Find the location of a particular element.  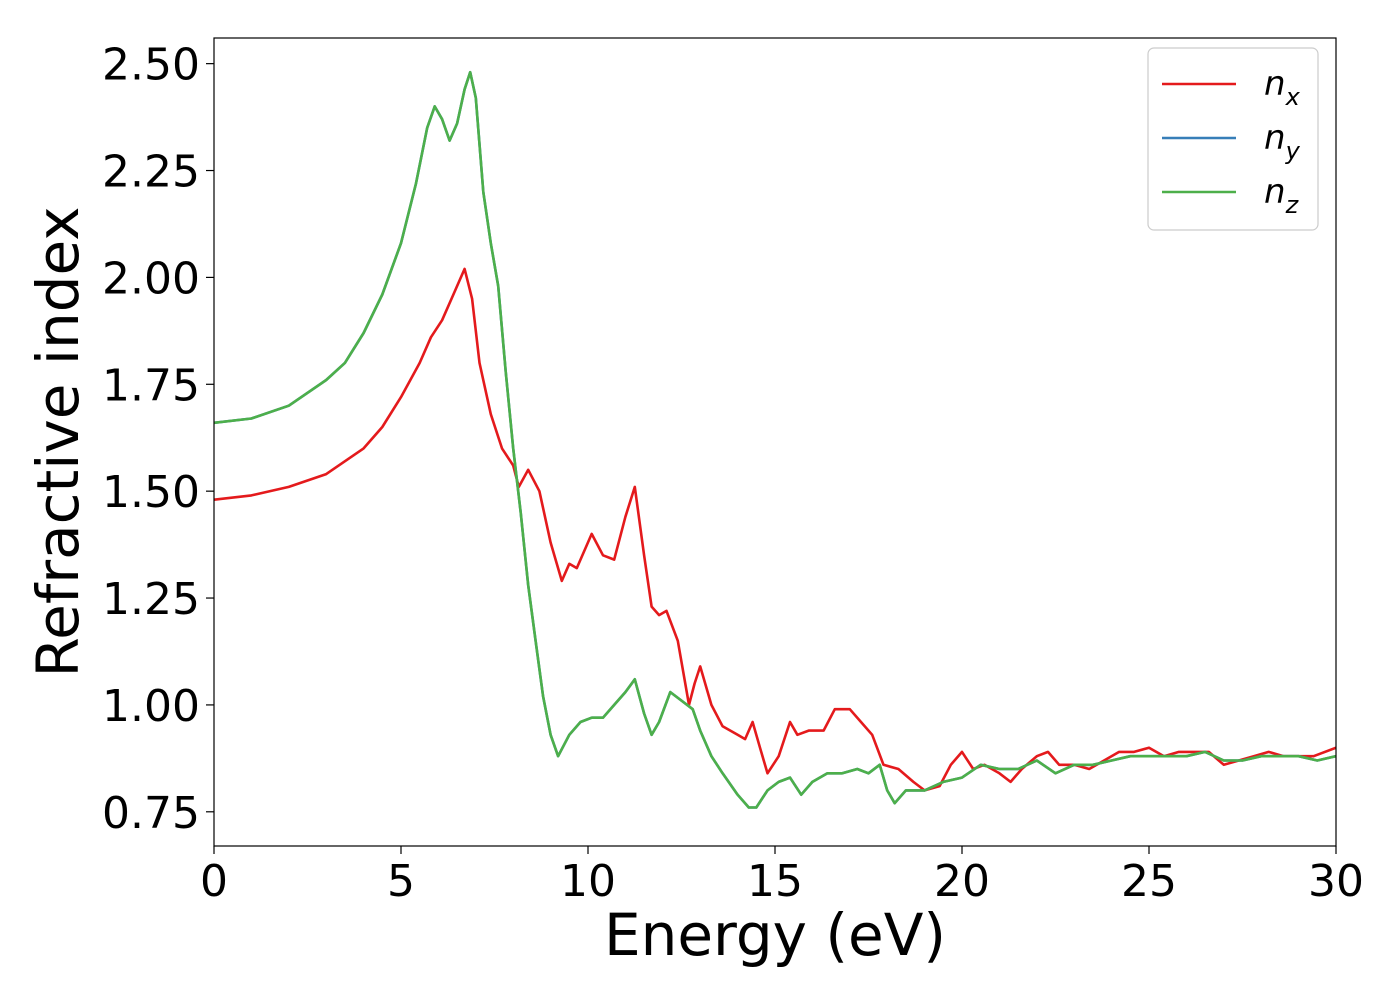

y-tick-label: 1.50 is located at coordinates (151, 492).